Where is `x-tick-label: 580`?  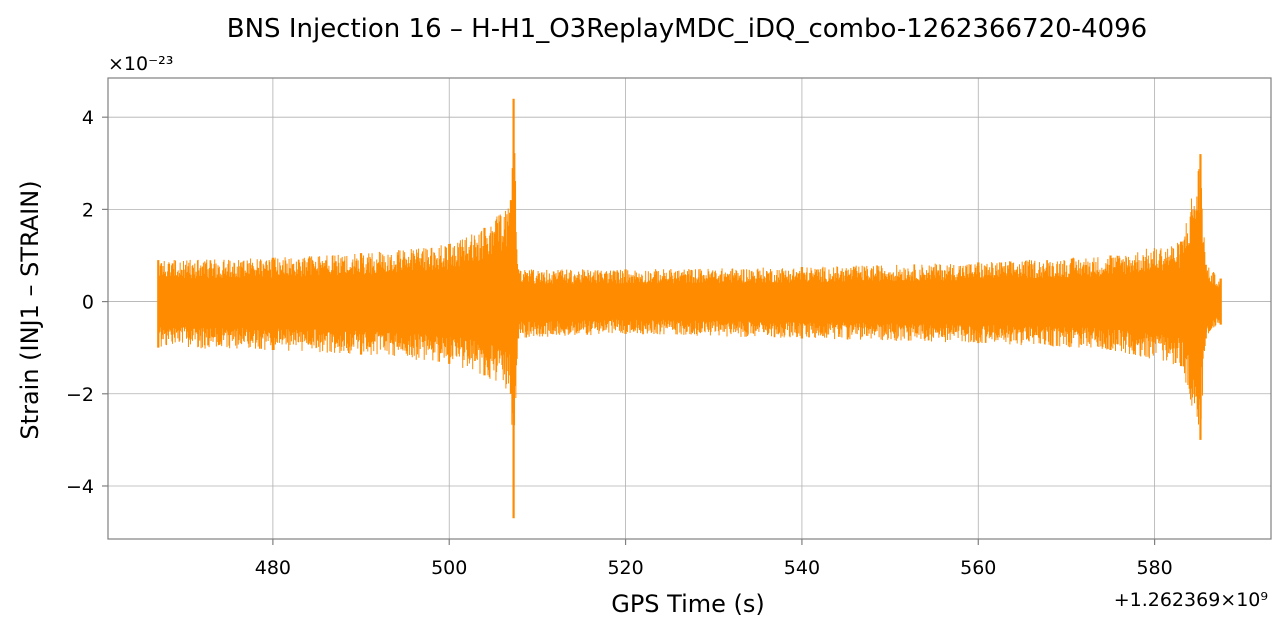
x-tick-label: 580 is located at coordinates (1154, 568).